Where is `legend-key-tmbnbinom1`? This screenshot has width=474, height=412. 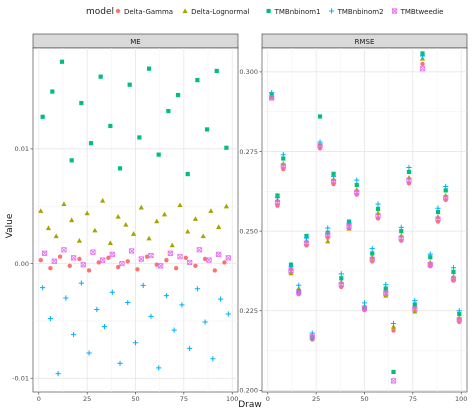 legend-key-tmbnbinom1 is located at coordinates (268, 11).